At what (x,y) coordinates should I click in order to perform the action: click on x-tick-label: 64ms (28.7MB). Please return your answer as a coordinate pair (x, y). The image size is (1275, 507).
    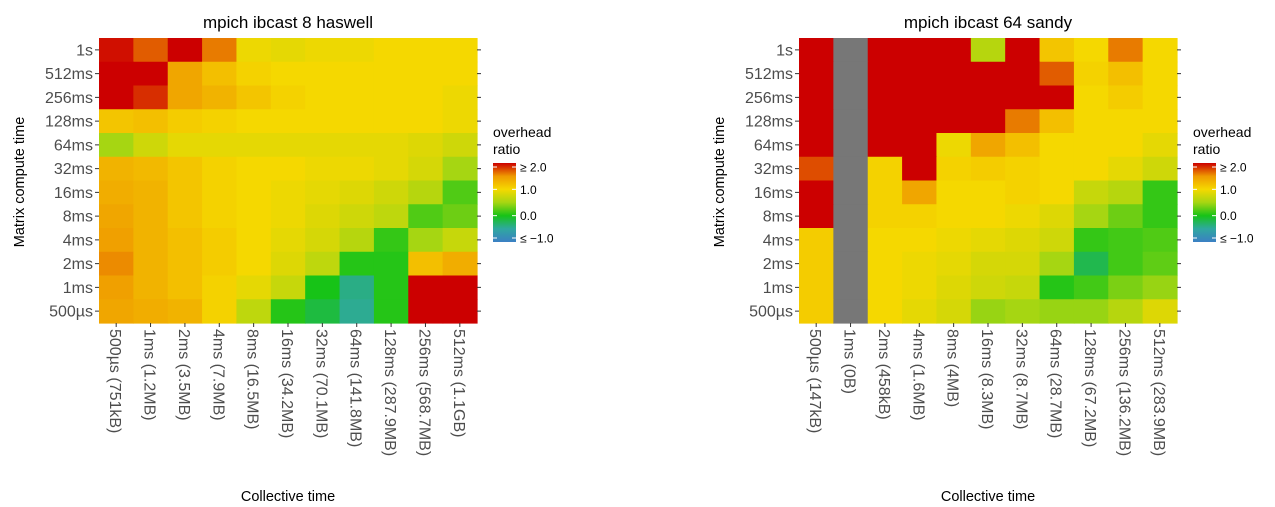
    Looking at the image, I should click on (1055, 383).